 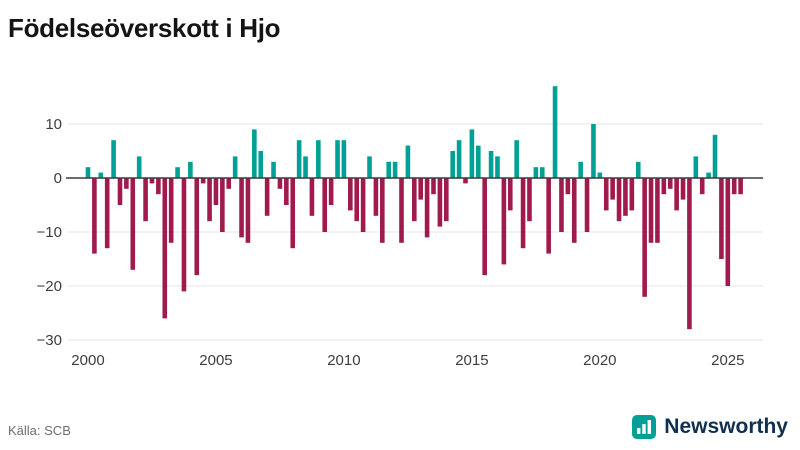 I want to click on x-tick-label: 2000, so click(x=87, y=360).